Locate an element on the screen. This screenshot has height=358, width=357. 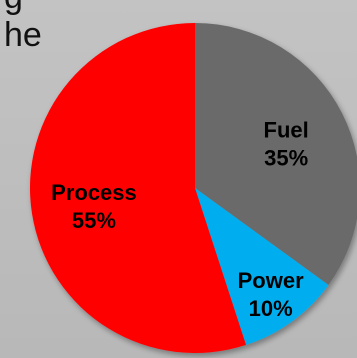
slice-value-power: 10% is located at coordinates (271, 308).